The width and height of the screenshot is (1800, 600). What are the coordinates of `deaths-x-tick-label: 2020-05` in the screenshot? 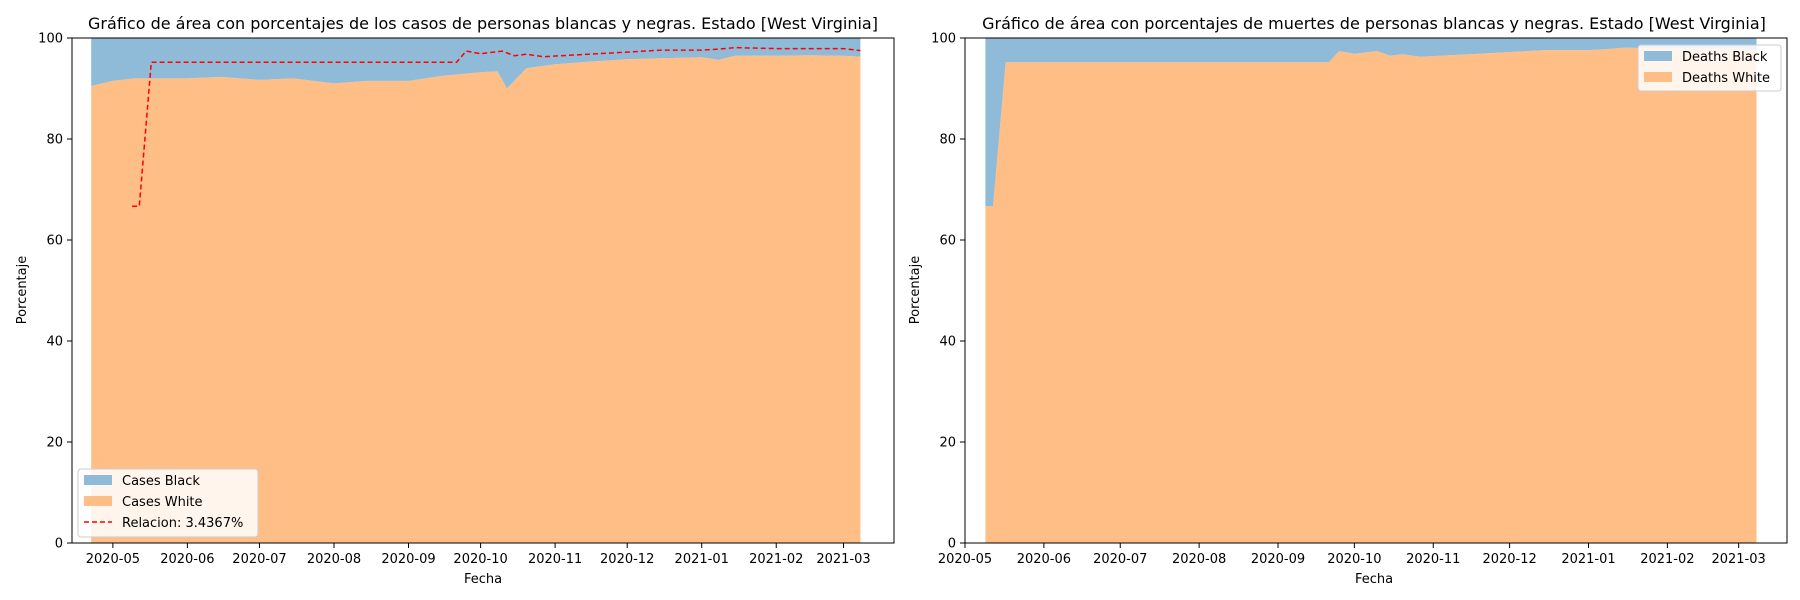 It's located at (965, 559).